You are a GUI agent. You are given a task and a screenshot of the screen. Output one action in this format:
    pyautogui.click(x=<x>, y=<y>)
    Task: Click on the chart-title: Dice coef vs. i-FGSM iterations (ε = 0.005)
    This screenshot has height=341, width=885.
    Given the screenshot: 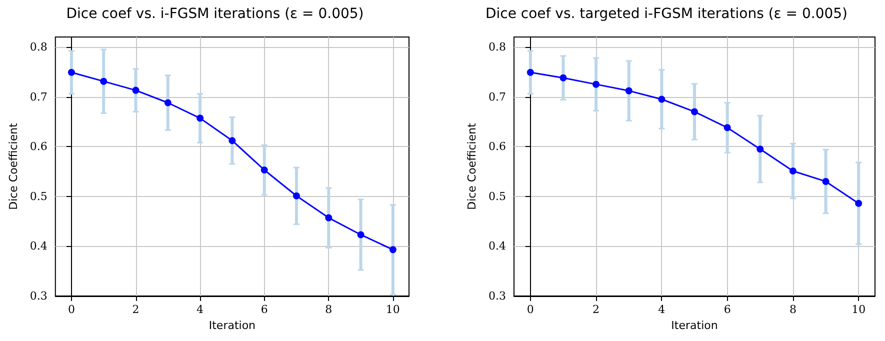 What is the action you would take?
    pyautogui.click(x=215, y=14)
    